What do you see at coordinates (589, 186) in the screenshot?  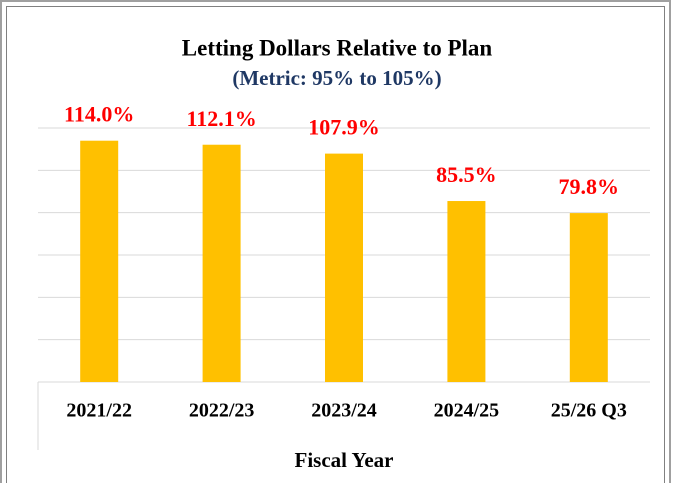 I see `data-label: 79.8%` at bounding box center [589, 186].